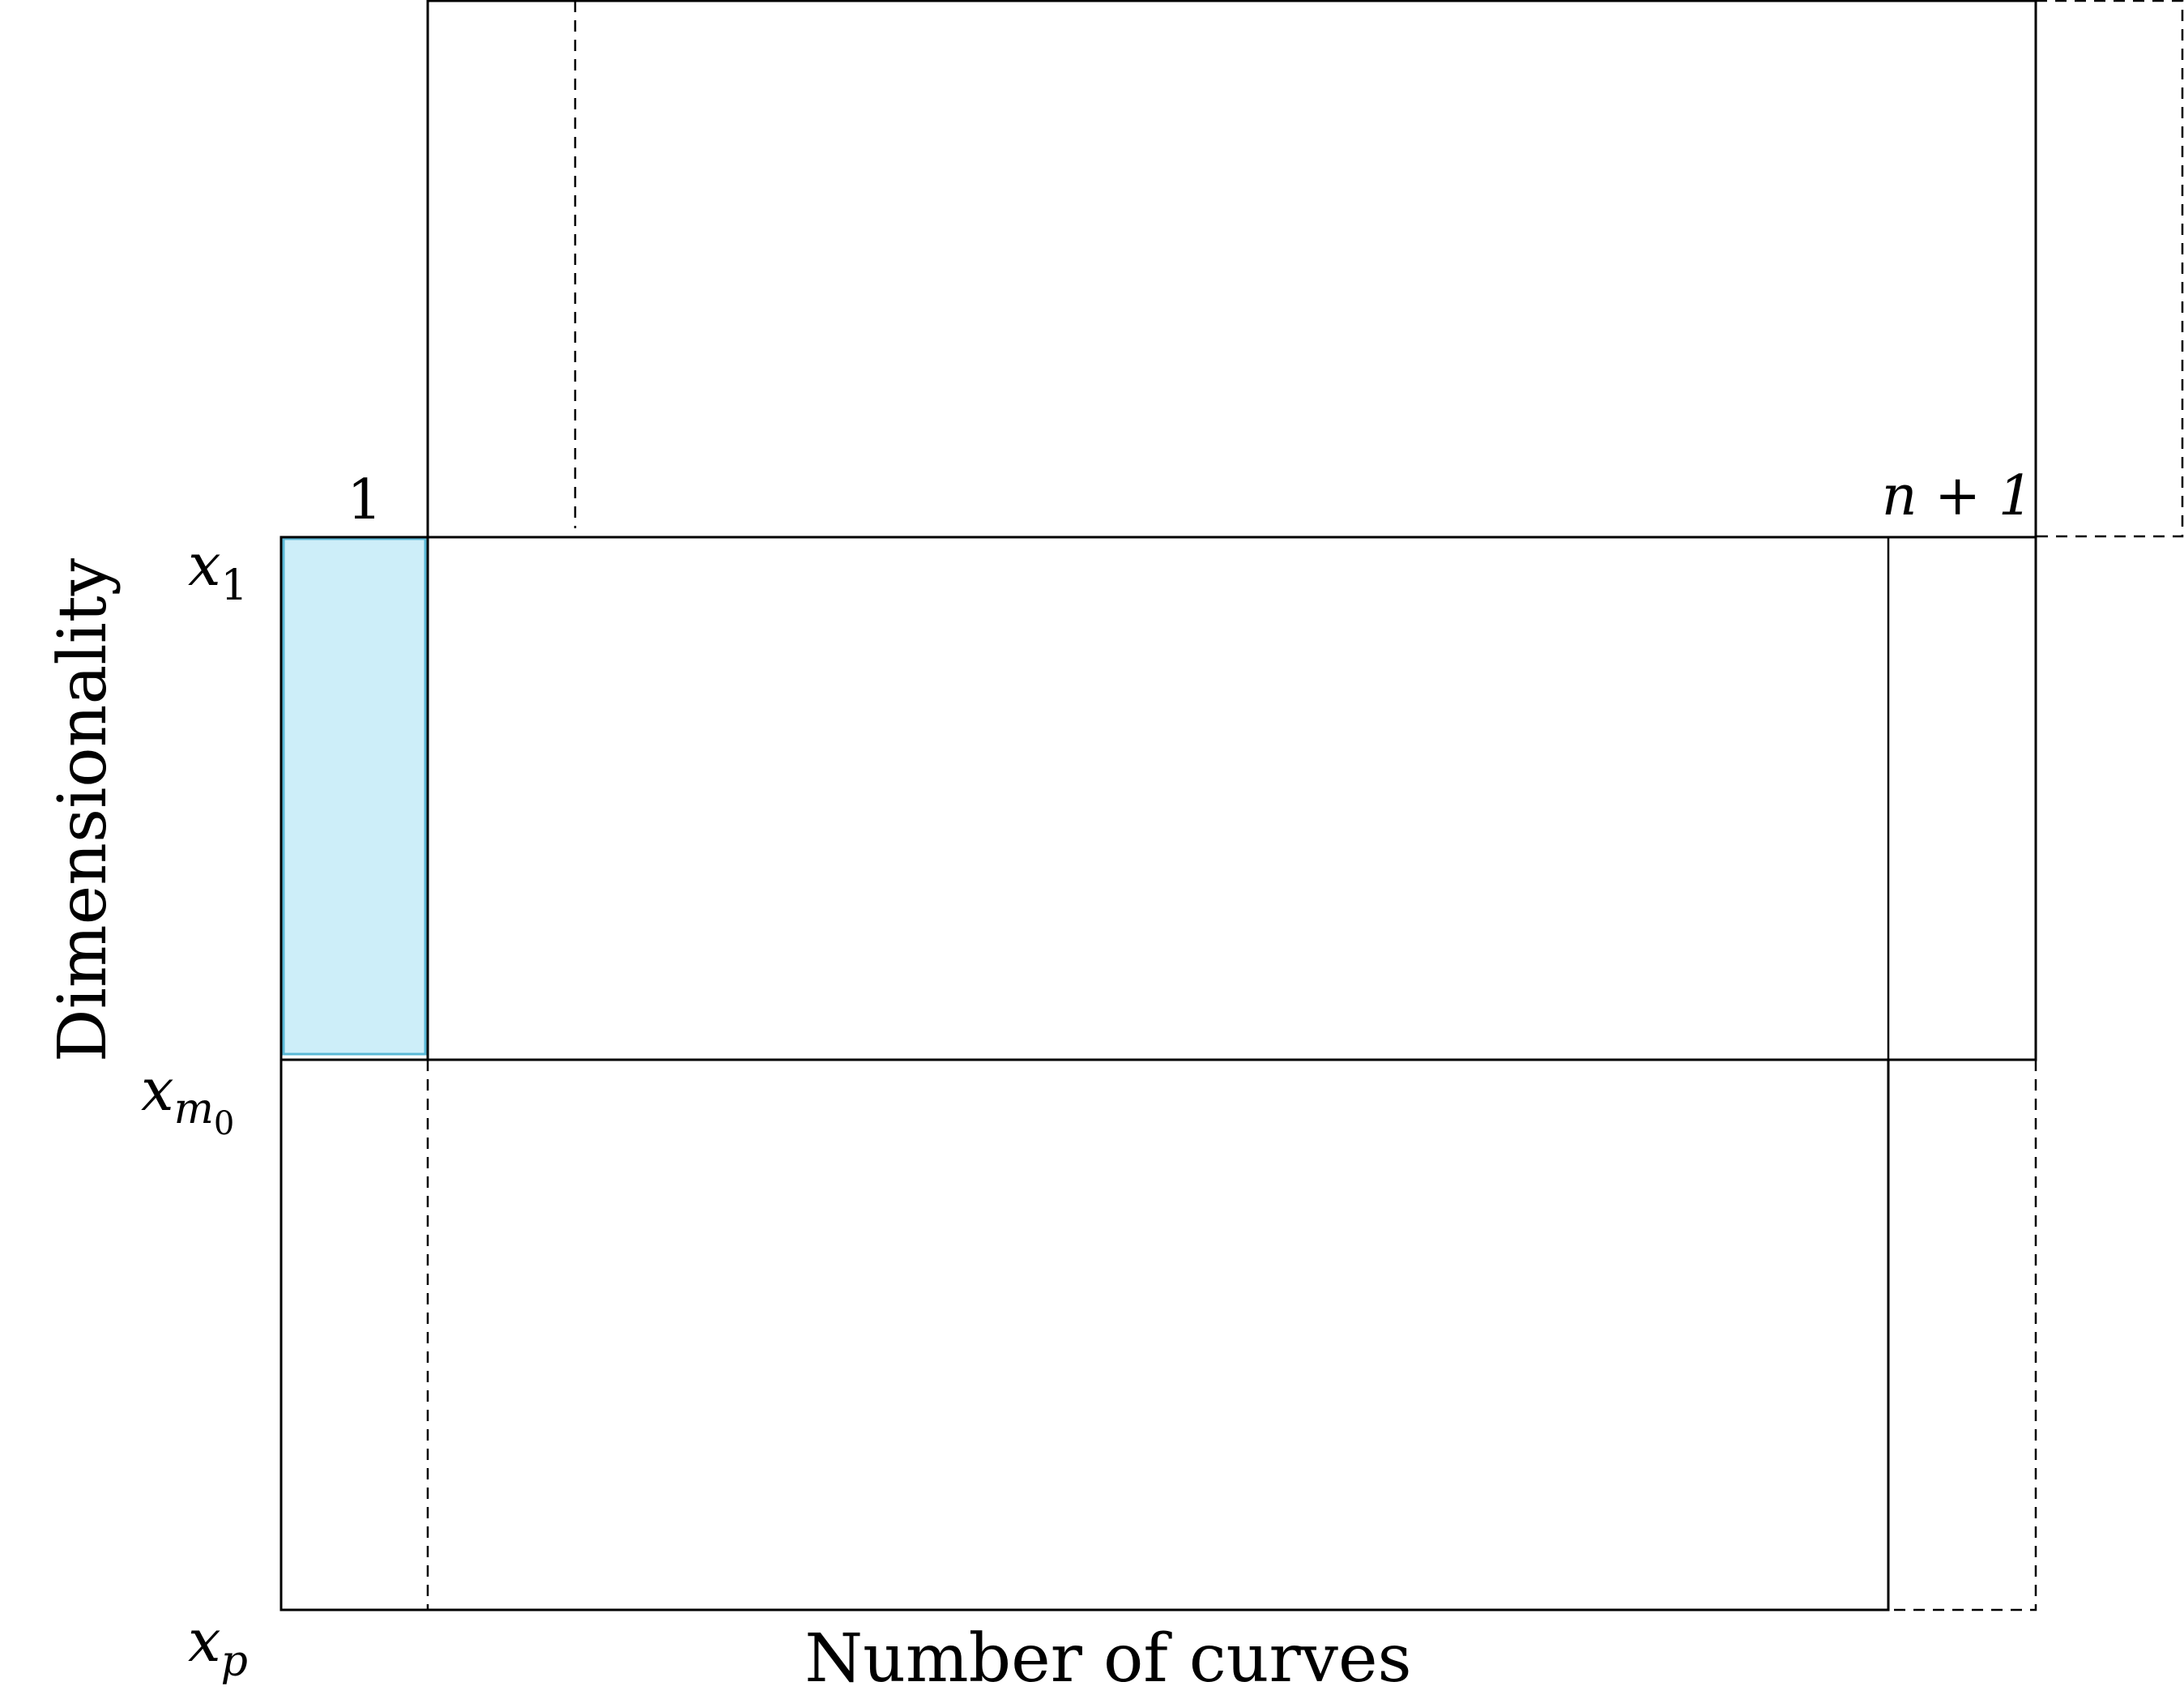 The width and height of the screenshot is (2184, 1699). I want to click on row-label-xm0: xm0, so click(187, 1099).